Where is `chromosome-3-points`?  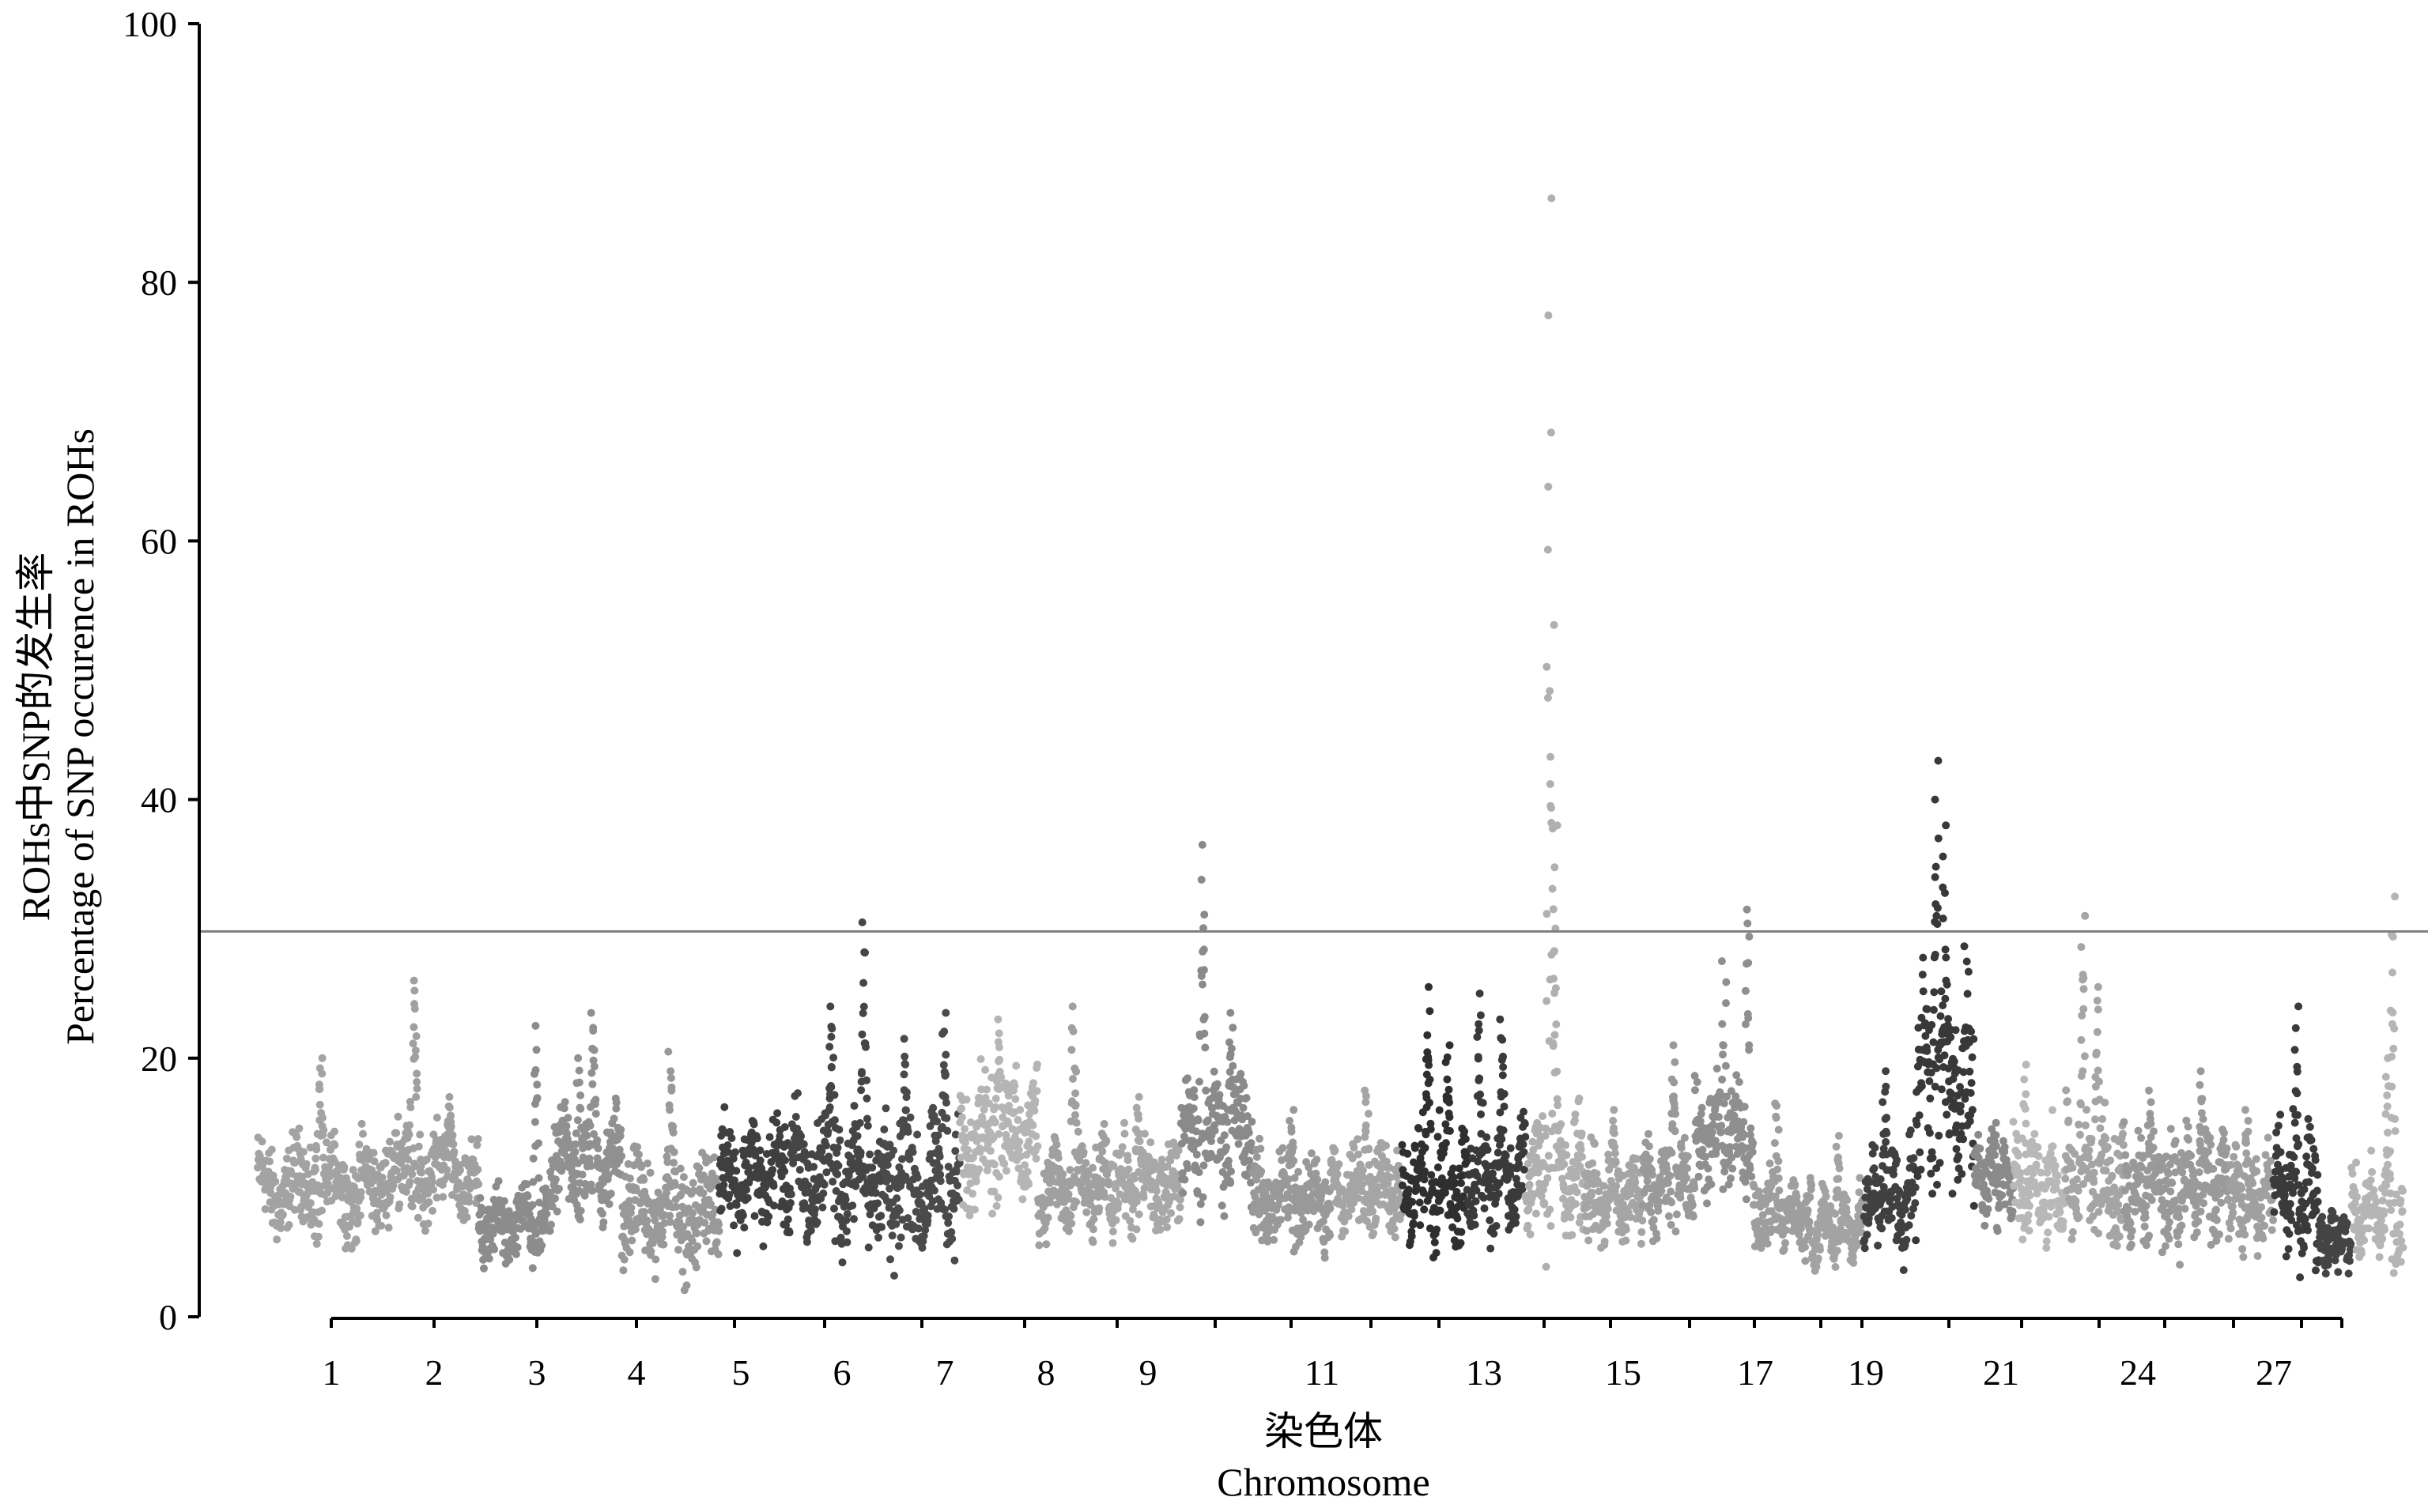
chromosome-3-points is located at coordinates (514, 1147).